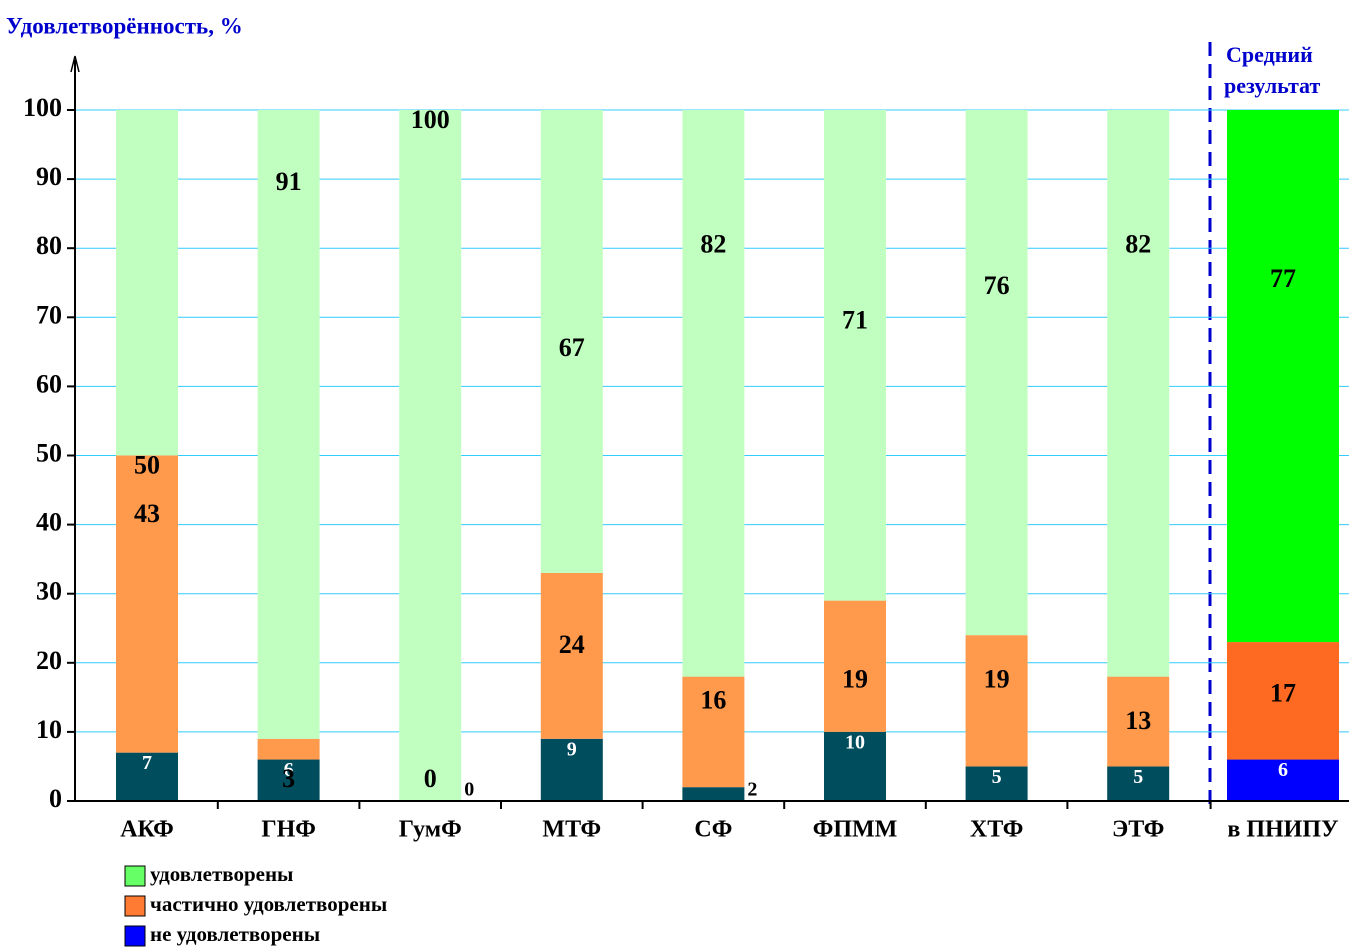 This screenshot has height=947, width=1349. I want to click on x-tick-label: ХТФ, so click(996, 830).